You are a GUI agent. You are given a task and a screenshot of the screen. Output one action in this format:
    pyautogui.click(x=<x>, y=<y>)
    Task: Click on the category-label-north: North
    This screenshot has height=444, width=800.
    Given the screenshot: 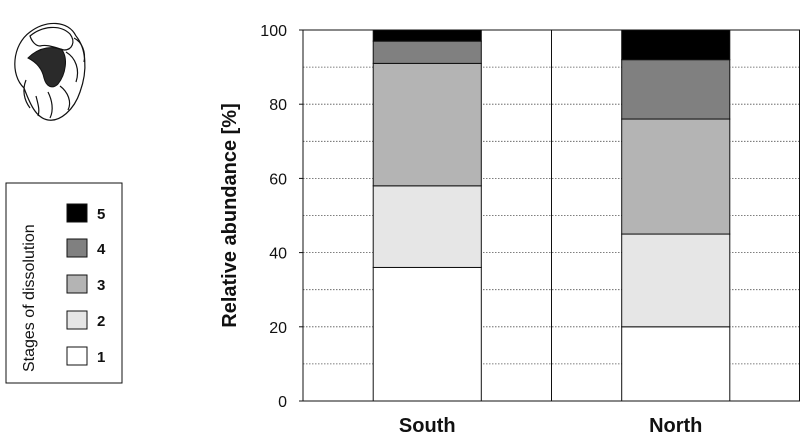 What is the action you would take?
    pyautogui.click(x=675, y=426)
    